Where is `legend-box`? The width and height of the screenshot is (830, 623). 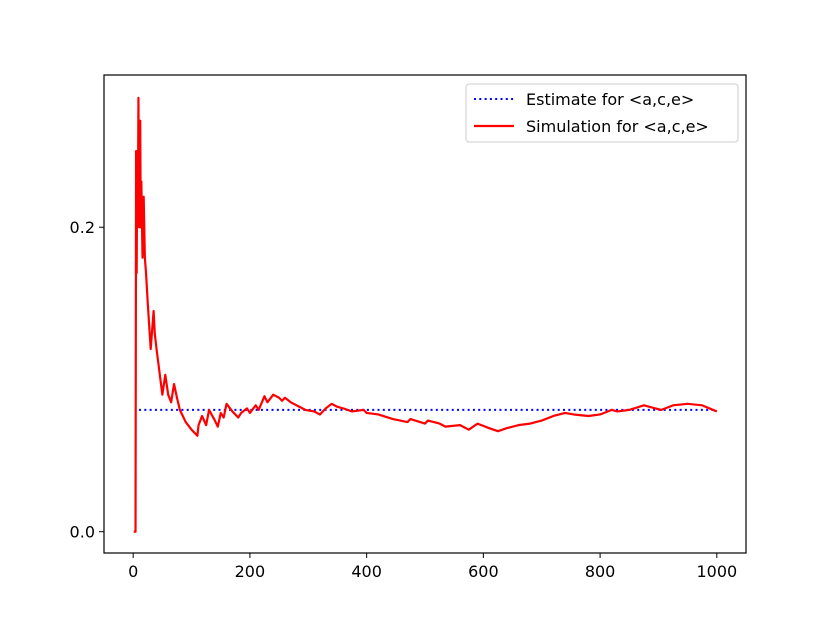 legend-box is located at coordinates (602, 113).